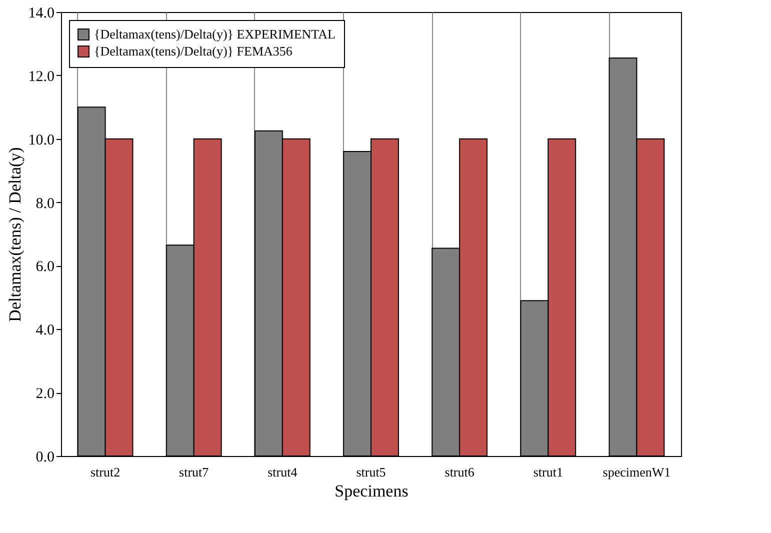 This screenshot has width=771, height=533. I want to click on y-tick-label: 0.0, so click(45, 458).